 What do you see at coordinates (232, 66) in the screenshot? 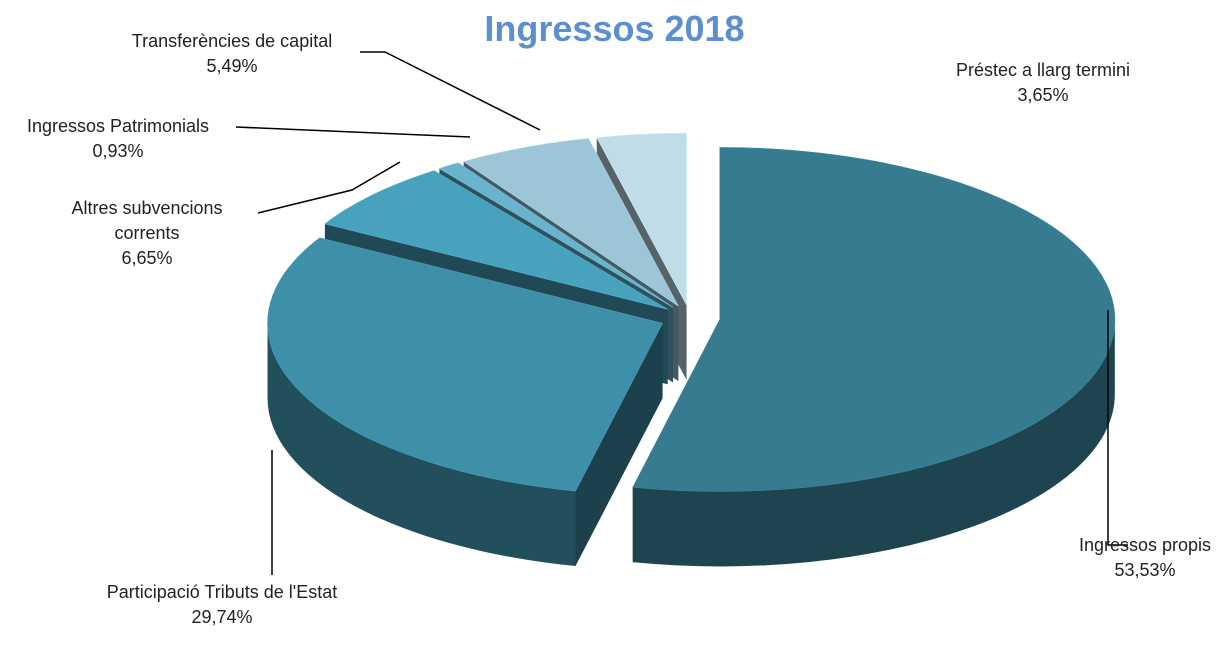
I see `slice-value-label: 5,49%` at bounding box center [232, 66].